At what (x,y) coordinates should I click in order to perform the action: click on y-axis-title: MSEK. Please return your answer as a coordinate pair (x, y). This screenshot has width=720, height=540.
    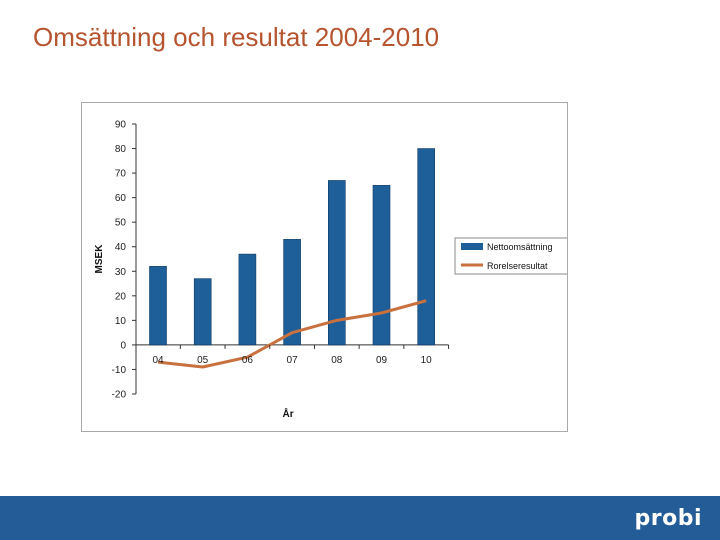
    Looking at the image, I should click on (99, 259).